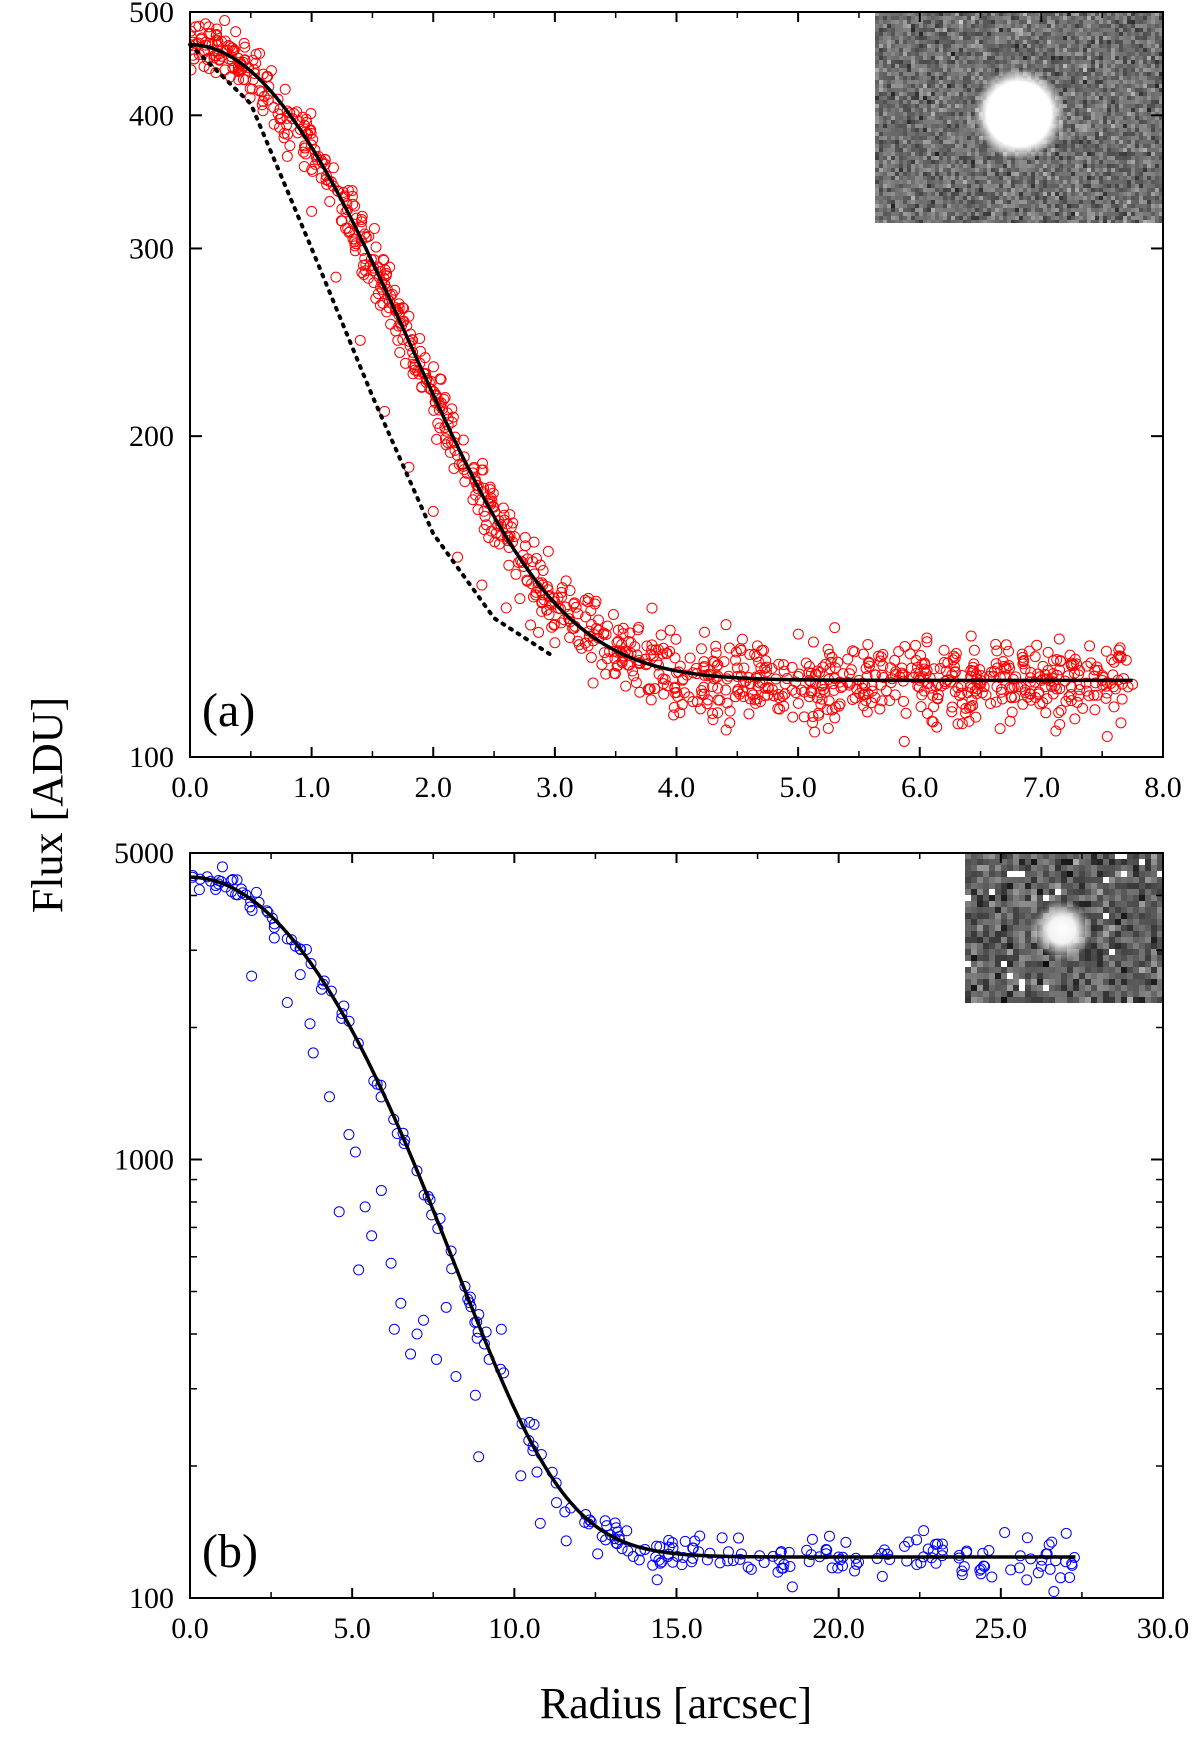  Describe the element at coordinates (151, 1598) in the screenshot. I see `y-tick-label: 100` at that location.